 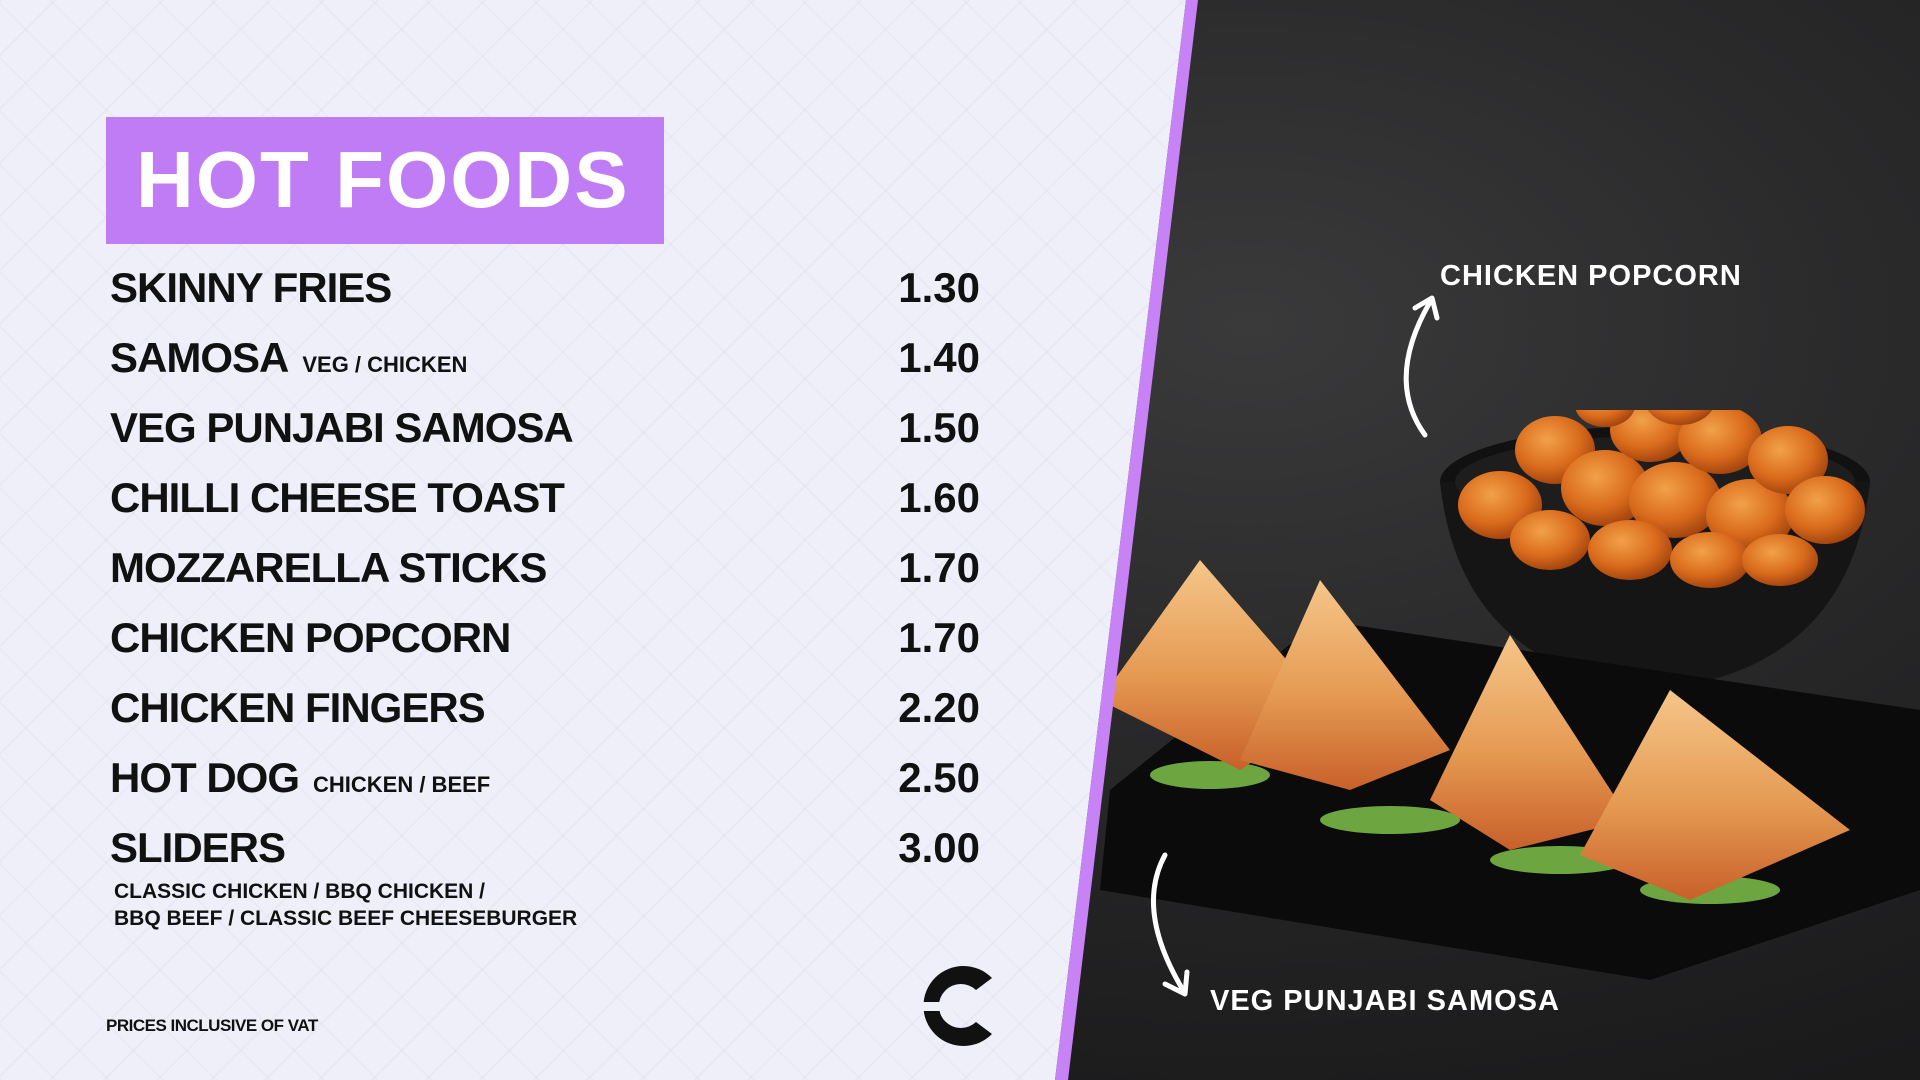 I want to click on menu-item: SAMOSA VEG / CHICKEN 1.40, so click(x=545, y=358).